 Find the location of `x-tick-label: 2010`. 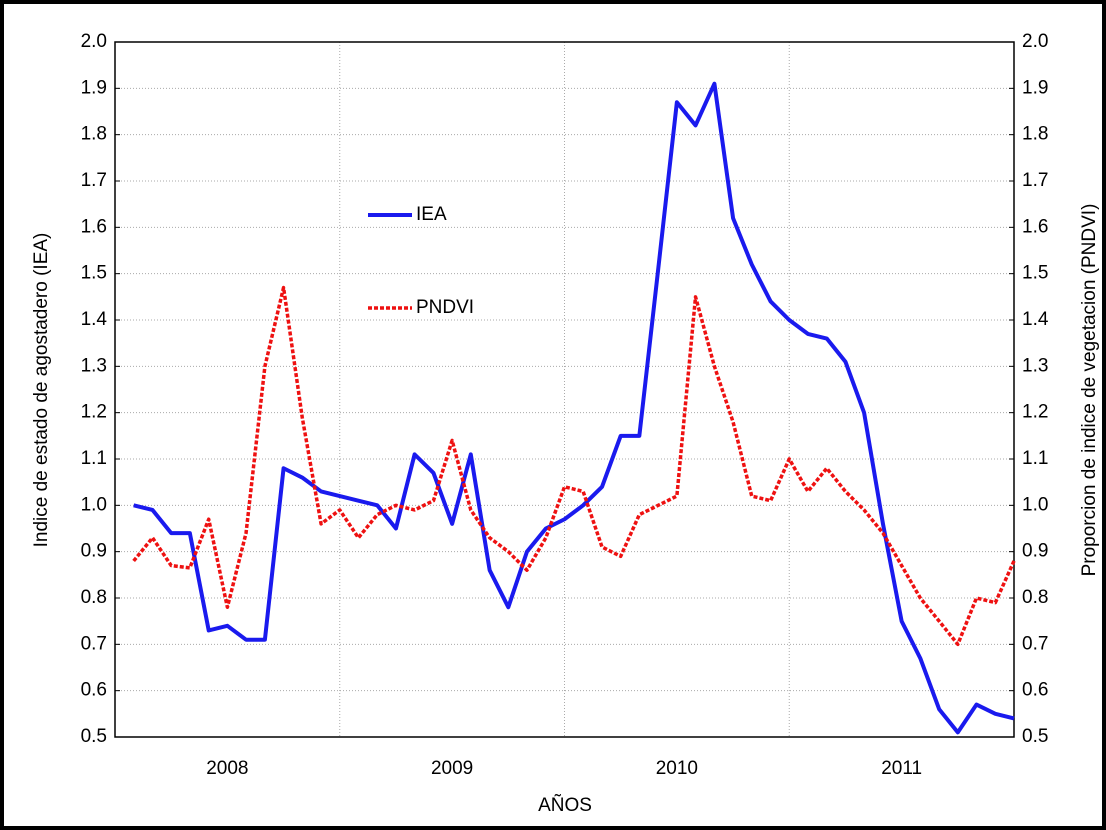

x-tick-label: 2010 is located at coordinates (677, 768).